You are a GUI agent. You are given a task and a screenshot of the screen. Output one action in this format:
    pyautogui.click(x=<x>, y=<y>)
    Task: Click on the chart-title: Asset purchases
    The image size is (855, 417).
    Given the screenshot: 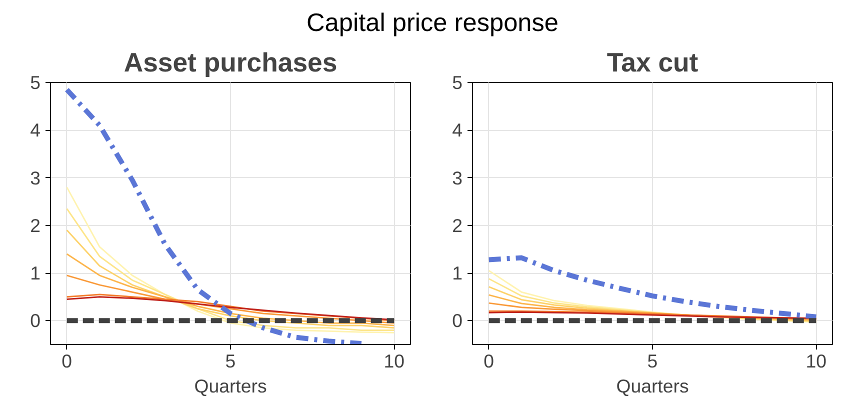 What is the action you would take?
    pyautogui.click(x=231, y=63)
    